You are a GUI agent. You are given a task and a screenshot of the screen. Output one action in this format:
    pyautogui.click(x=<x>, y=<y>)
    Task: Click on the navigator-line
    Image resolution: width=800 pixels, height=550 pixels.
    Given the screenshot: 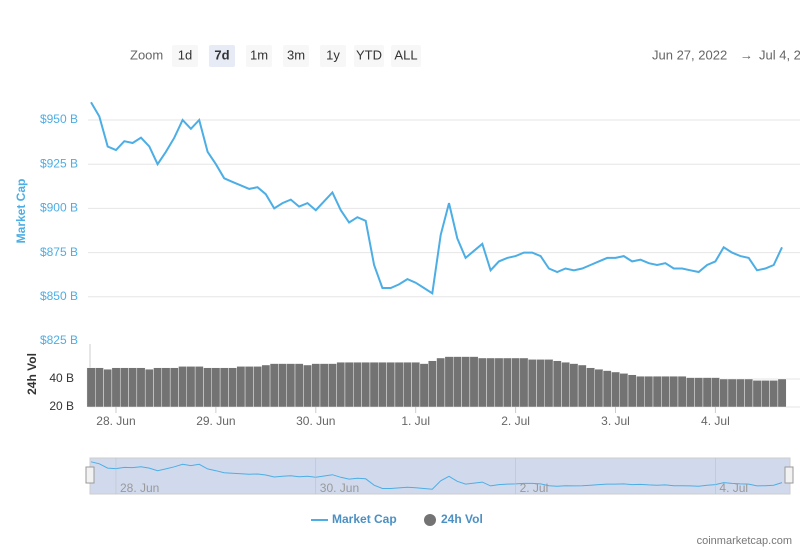 What is the action you would take?
    pyautogui.click(x=436, y=475)
    